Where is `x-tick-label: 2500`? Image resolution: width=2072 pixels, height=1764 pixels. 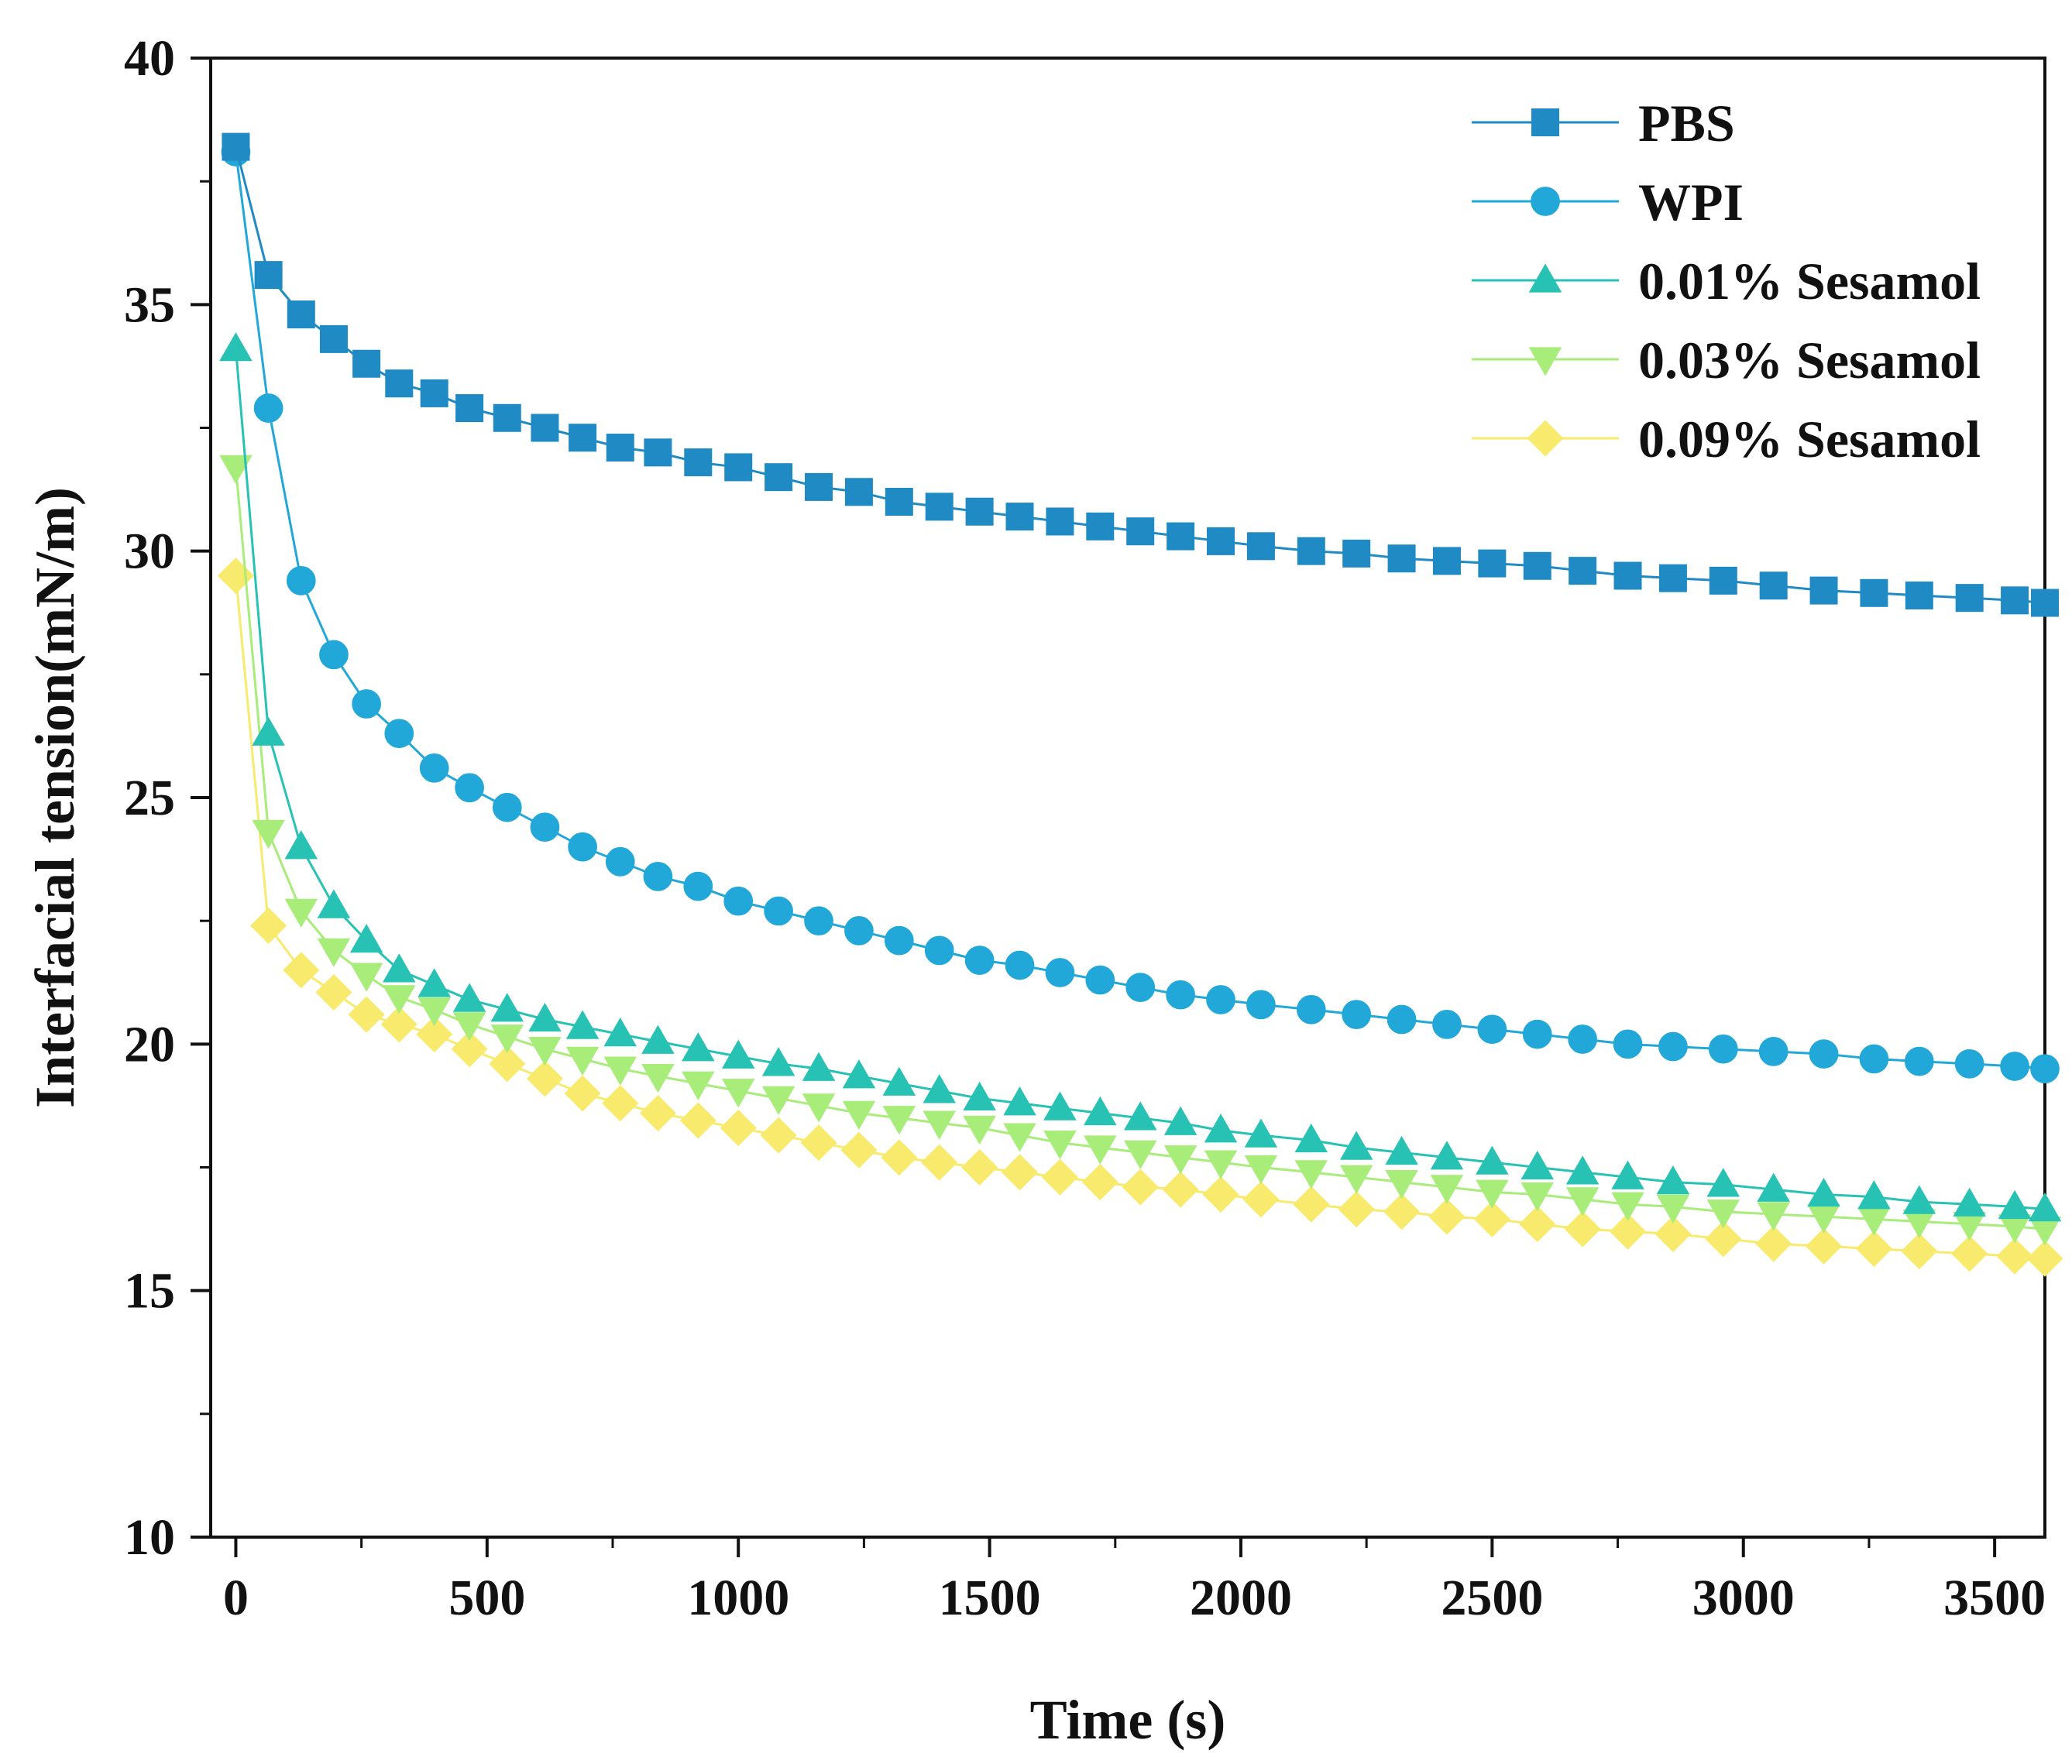
x-tick-label: 2500 is located at coordinates (1492, 1598).